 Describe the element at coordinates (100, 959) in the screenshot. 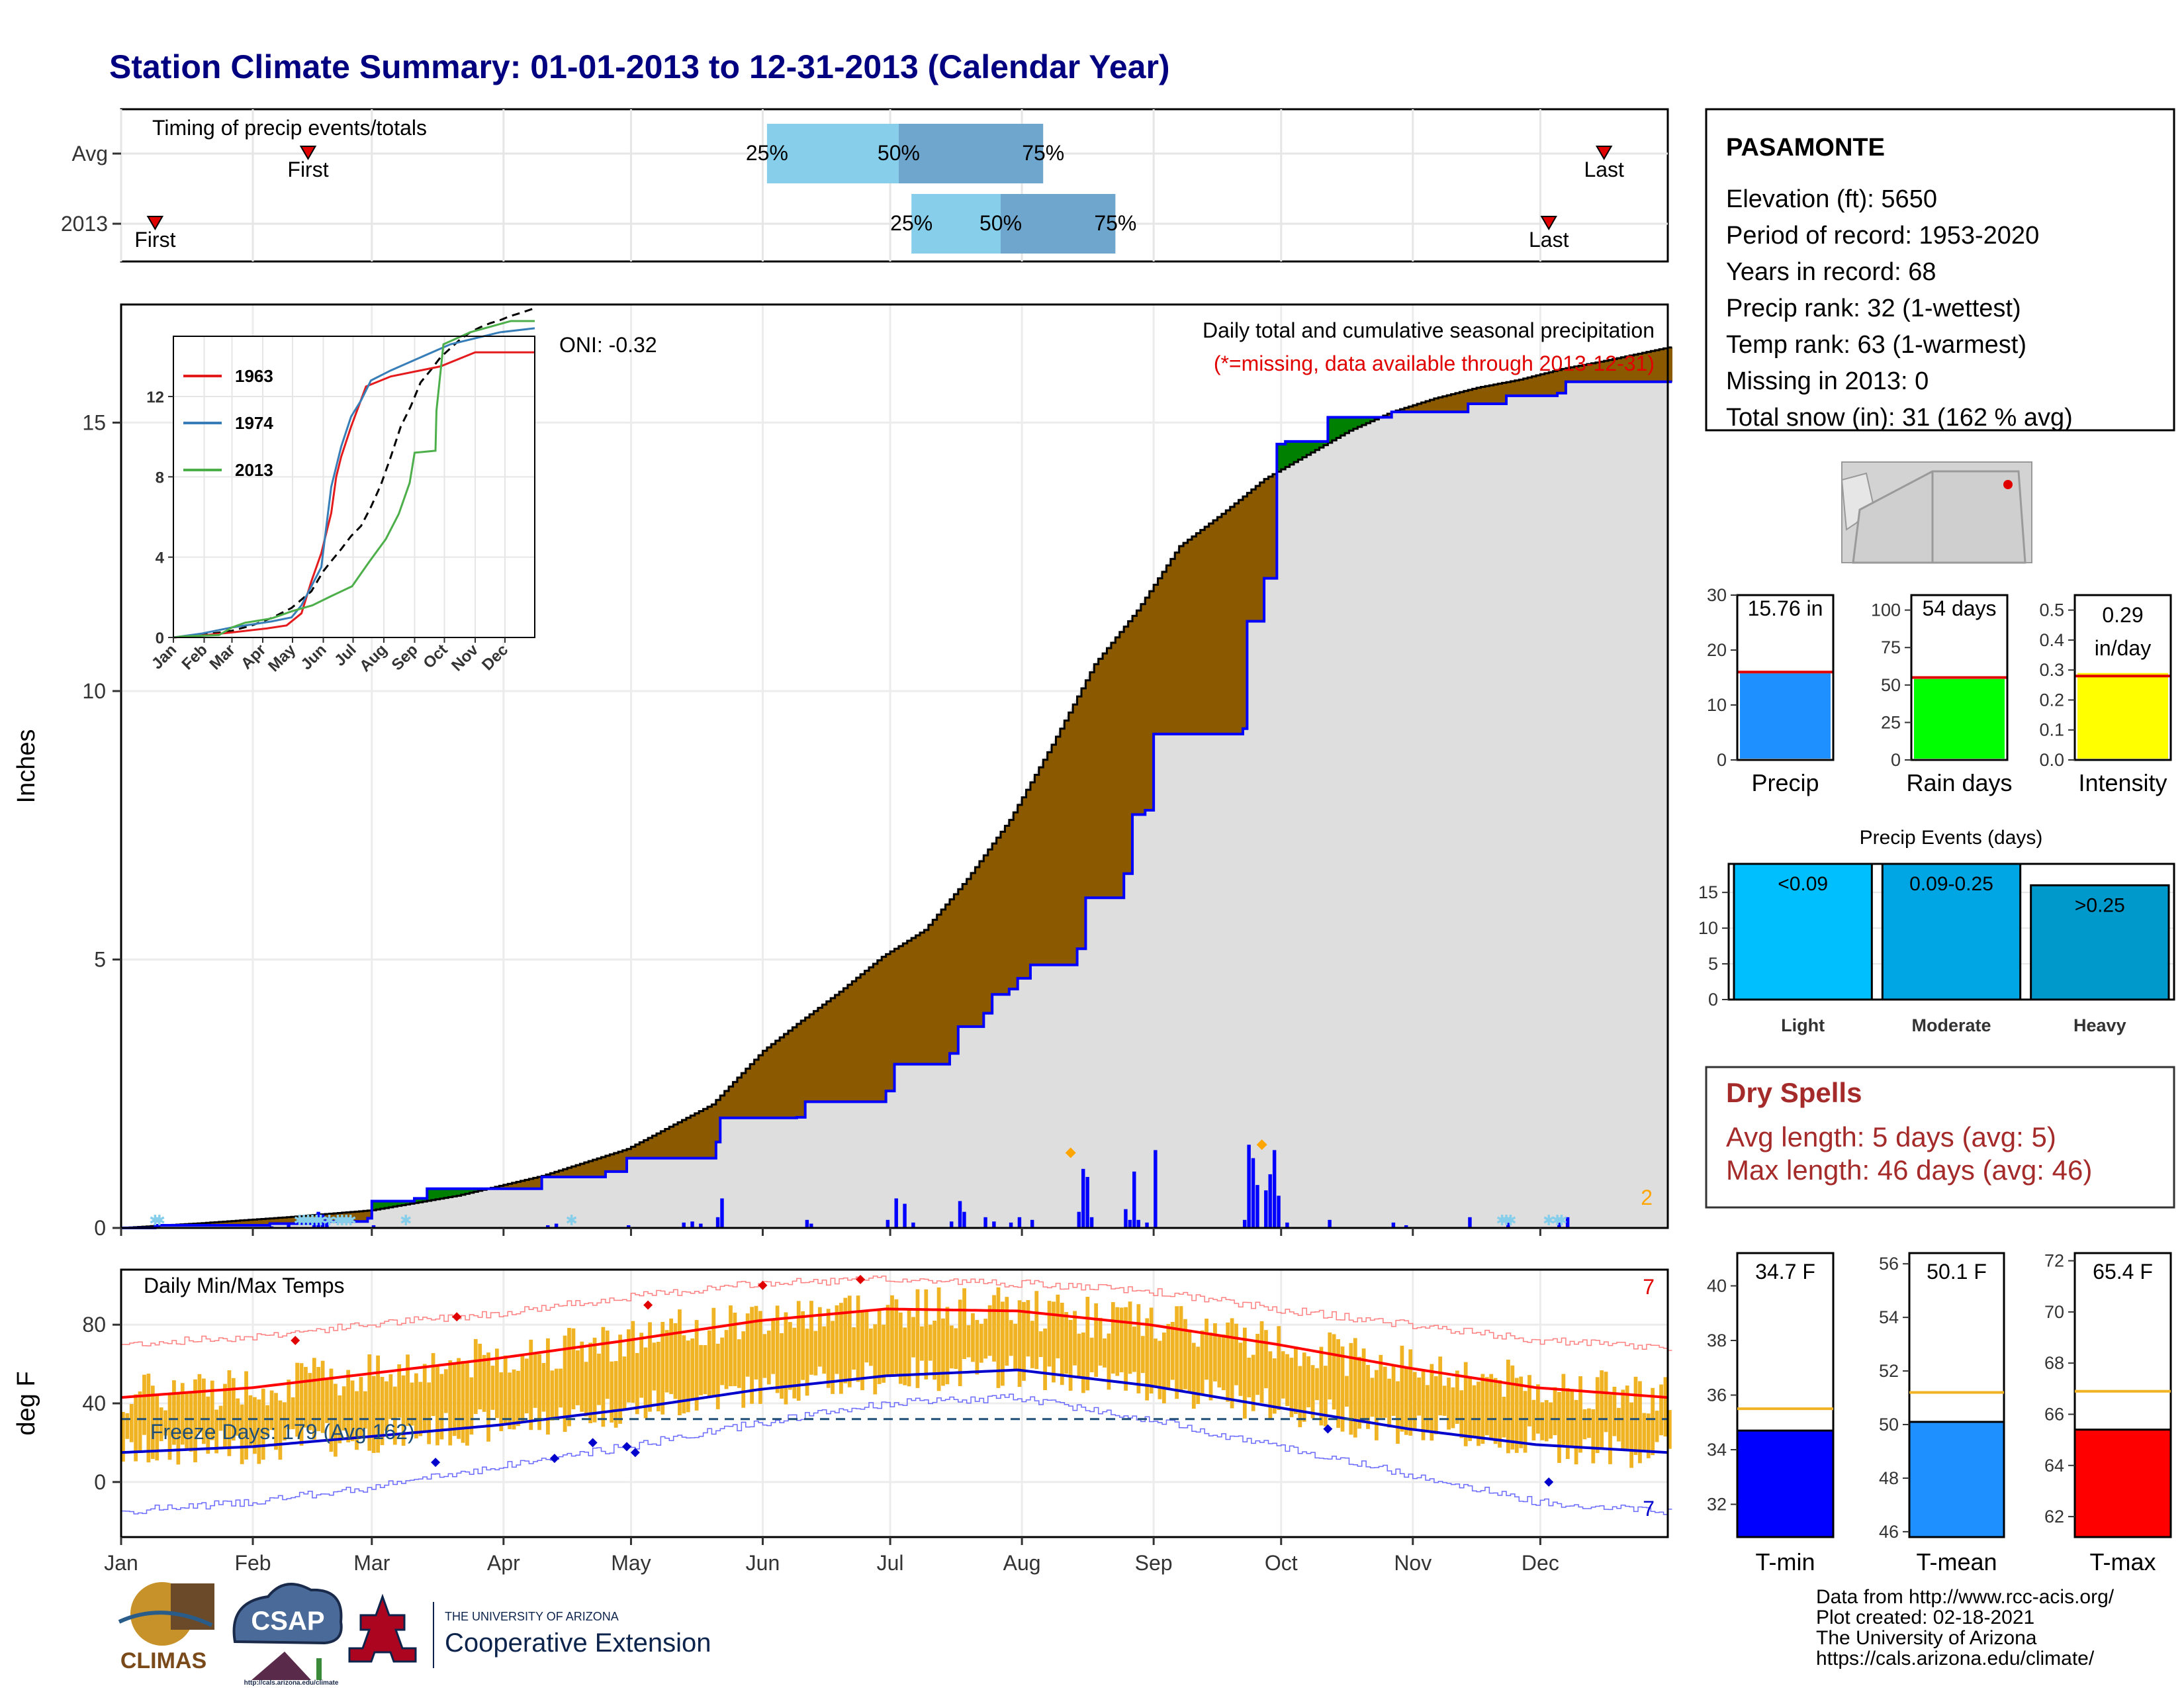

I see `precip-ytick-label: 5` at that location.